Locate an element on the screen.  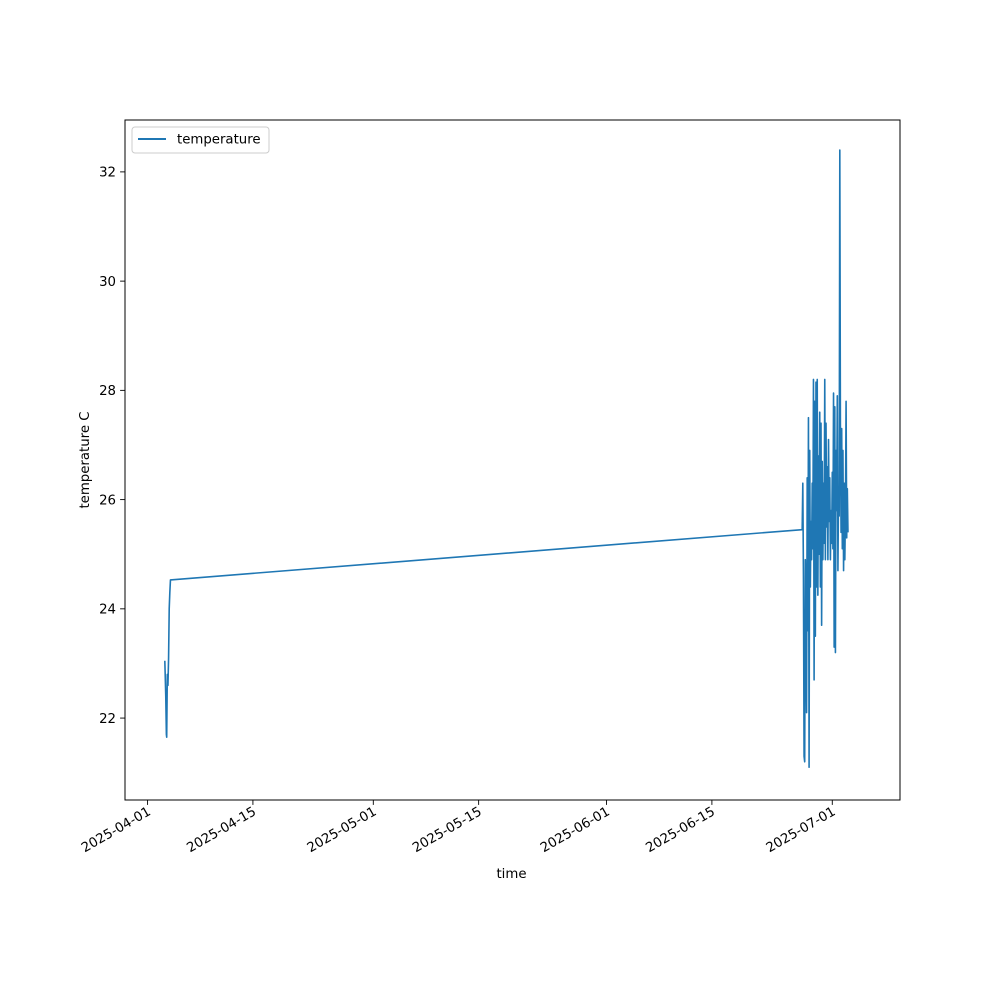
y-tick-label: 22 is located at coordinates (107, 719).